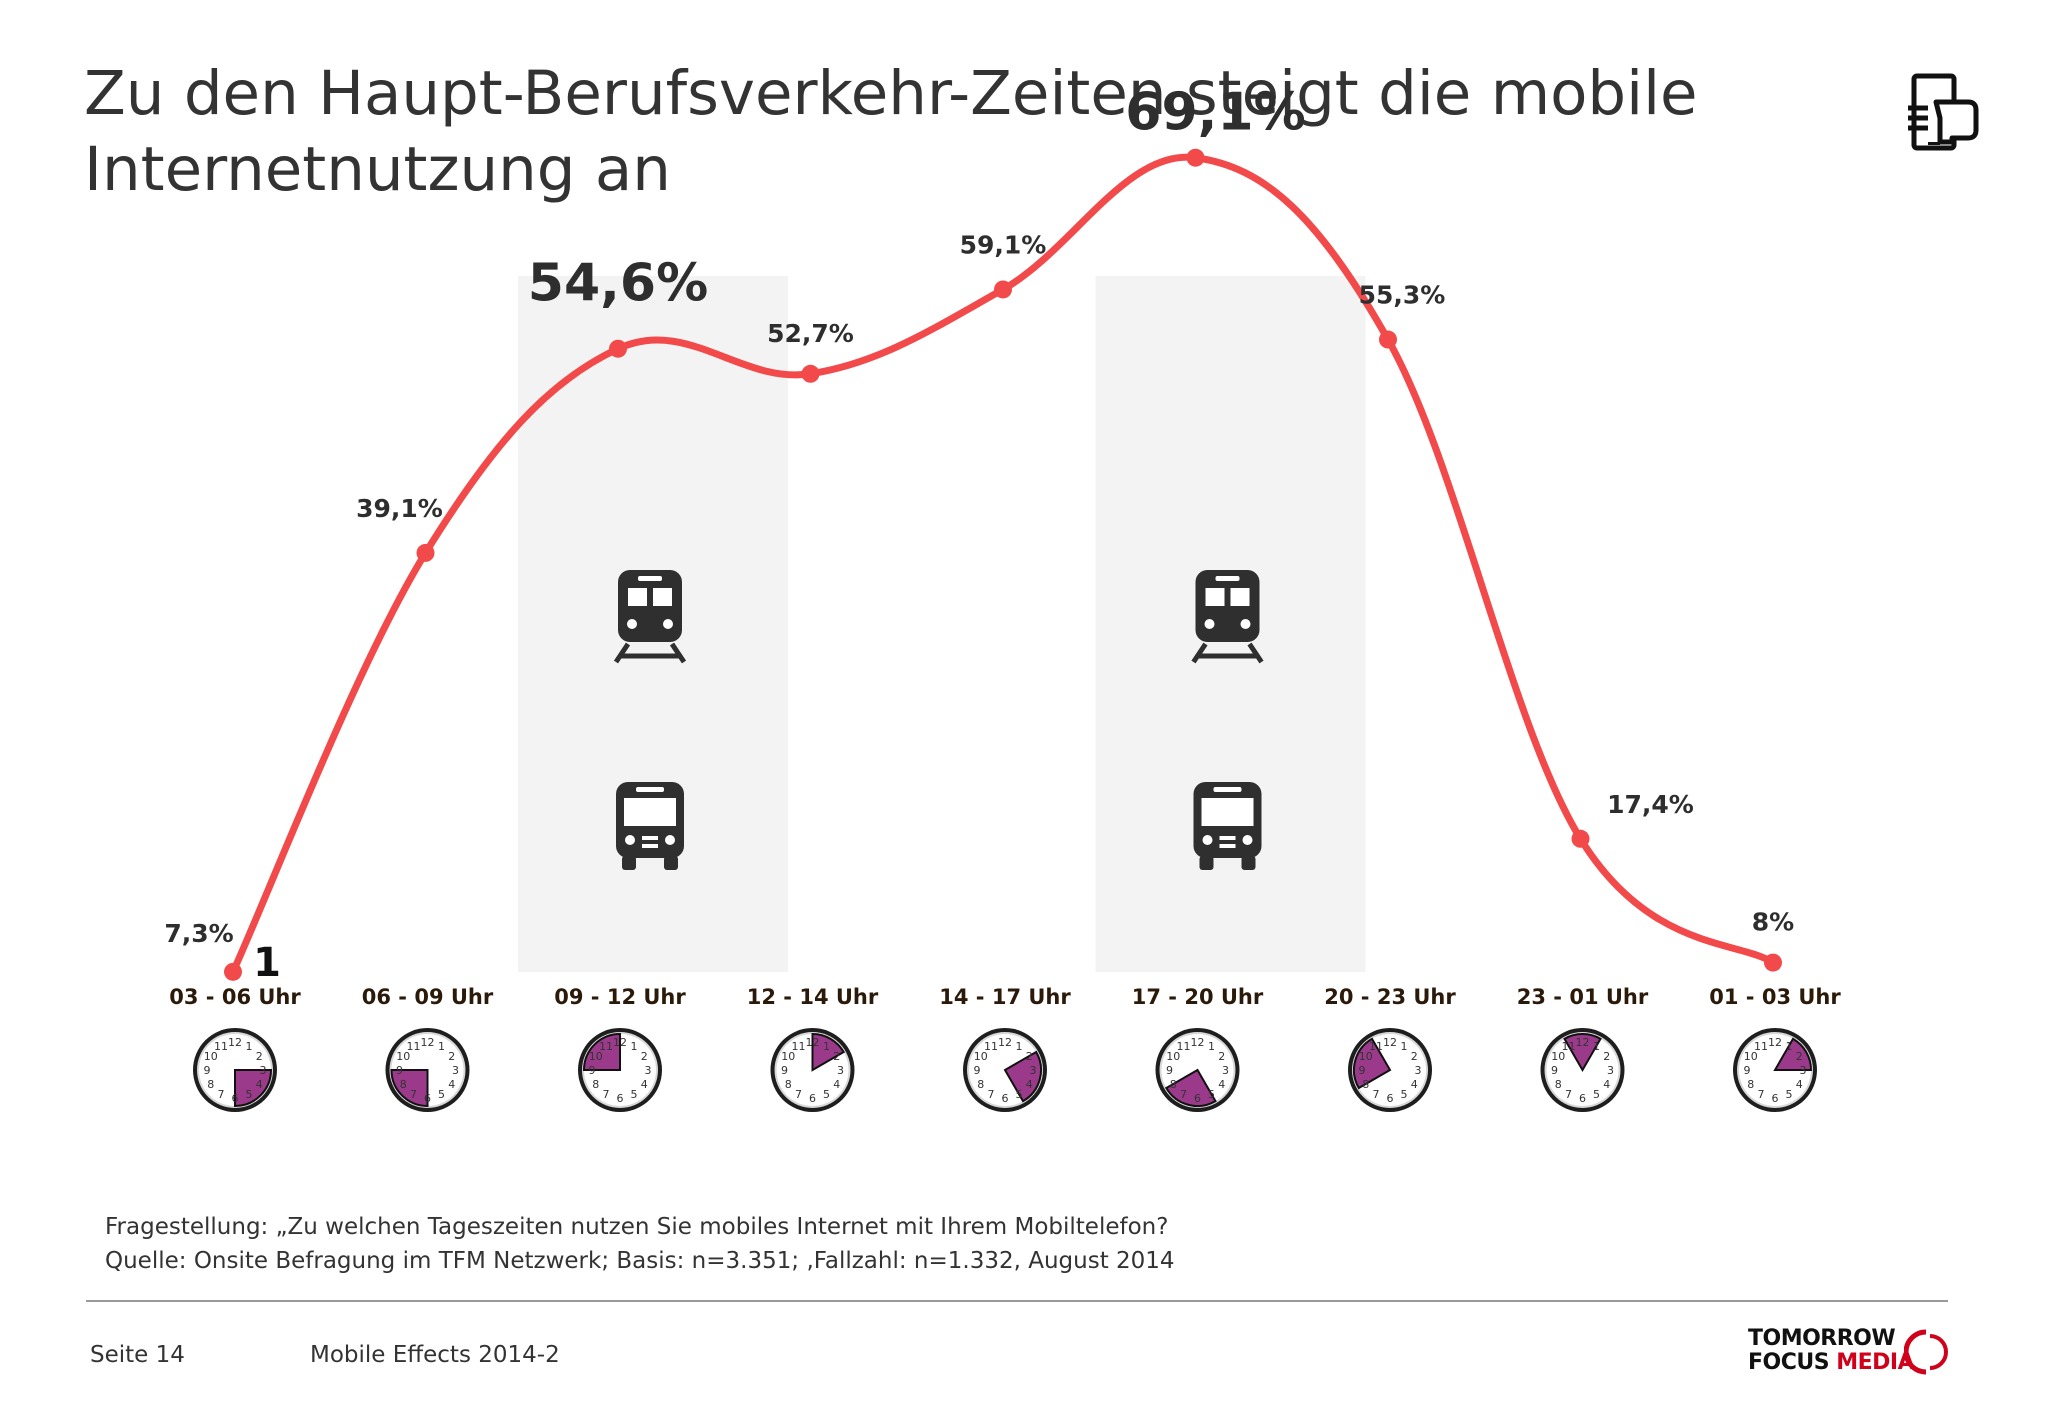 Image resolution: width=2048 pixels, height=1418 pixels. What do you see at coordinates (1198, 997) in the screenshot?
I see `tick-label: 17 - 20 Uhr` at bounding box center [1198, 997].